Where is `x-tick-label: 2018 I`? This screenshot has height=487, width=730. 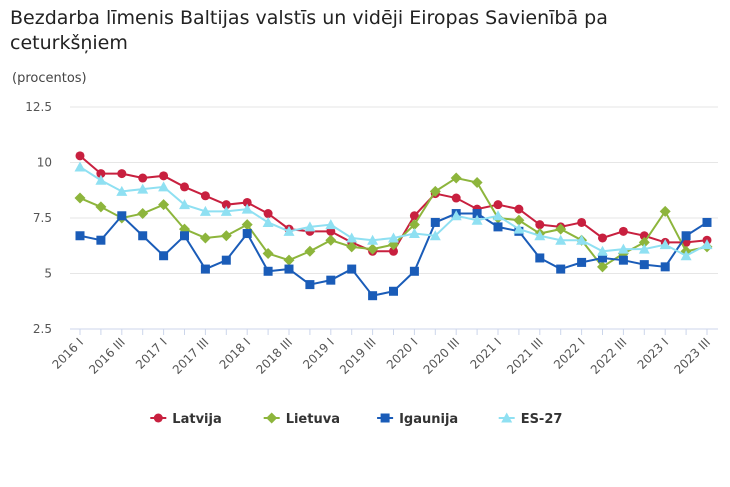 x-tick-label: 2018 I is located at coordinates (235, 353).